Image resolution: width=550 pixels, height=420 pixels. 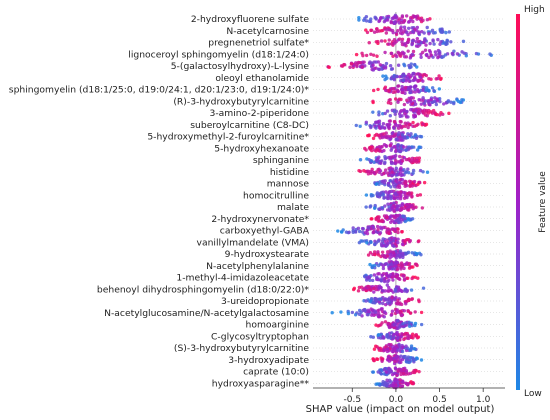 What do you see at coordinates (250, 19) in the screenshot?
I see `feature-label: 2-hydroxyfluorene sulfate` at bounding box center [250, 19].